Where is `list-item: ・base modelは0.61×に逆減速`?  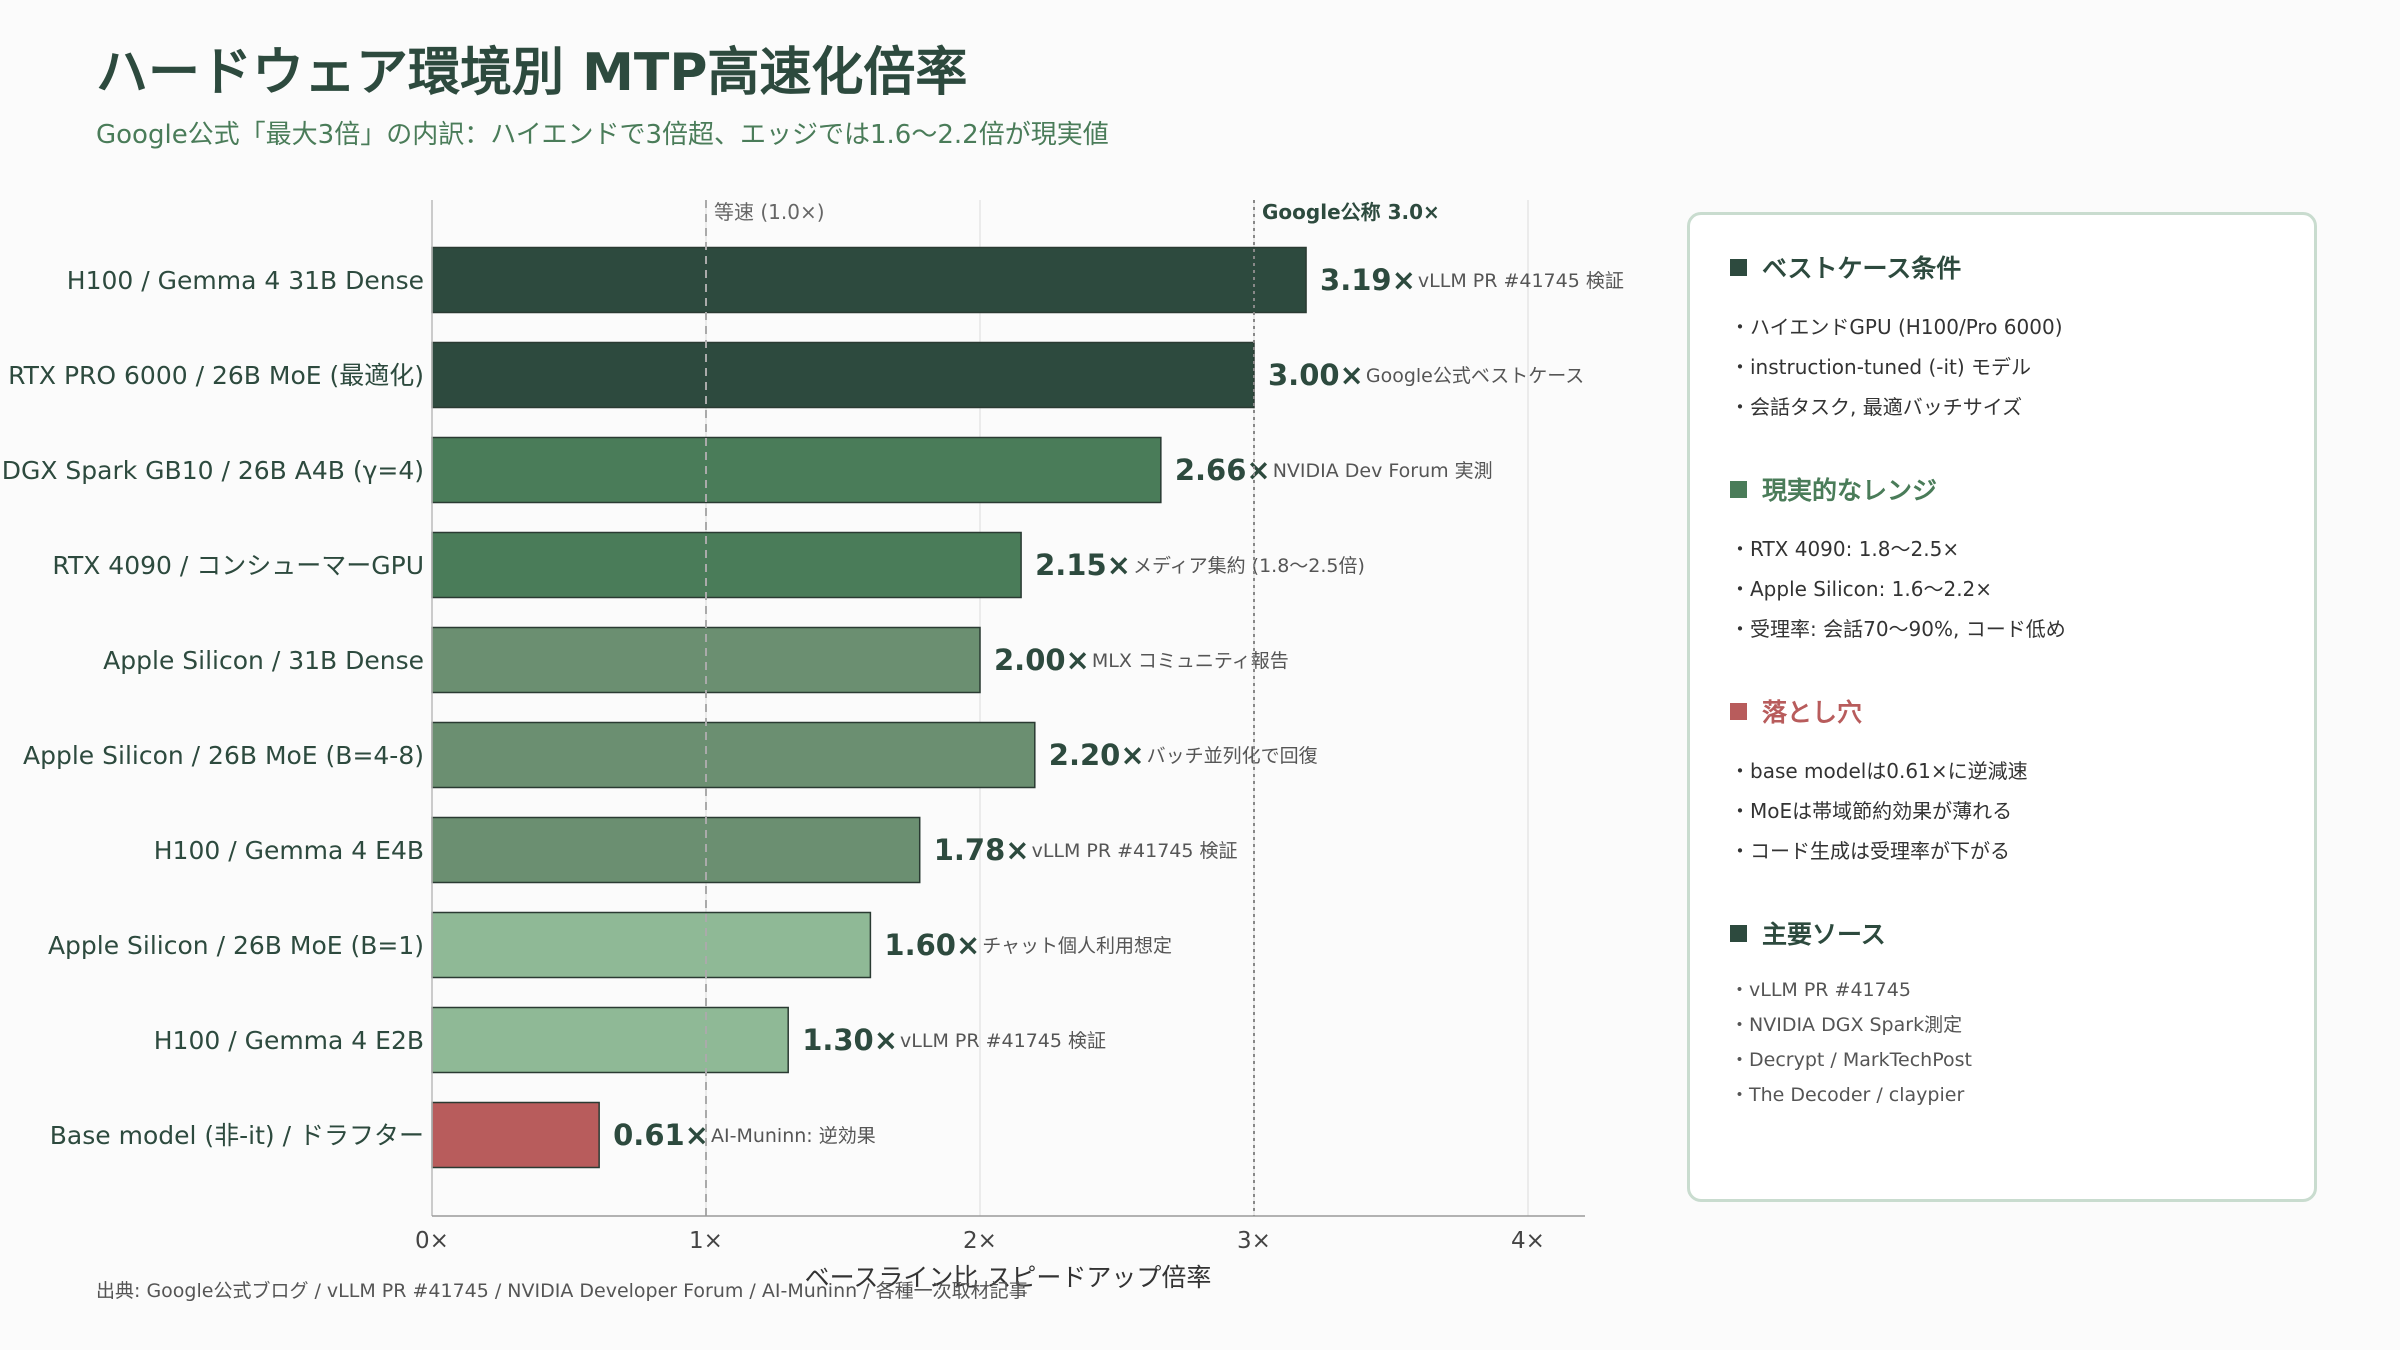 list-item: ・base modelは0.61×に逆減速 is located at coordinates (1879, 771).